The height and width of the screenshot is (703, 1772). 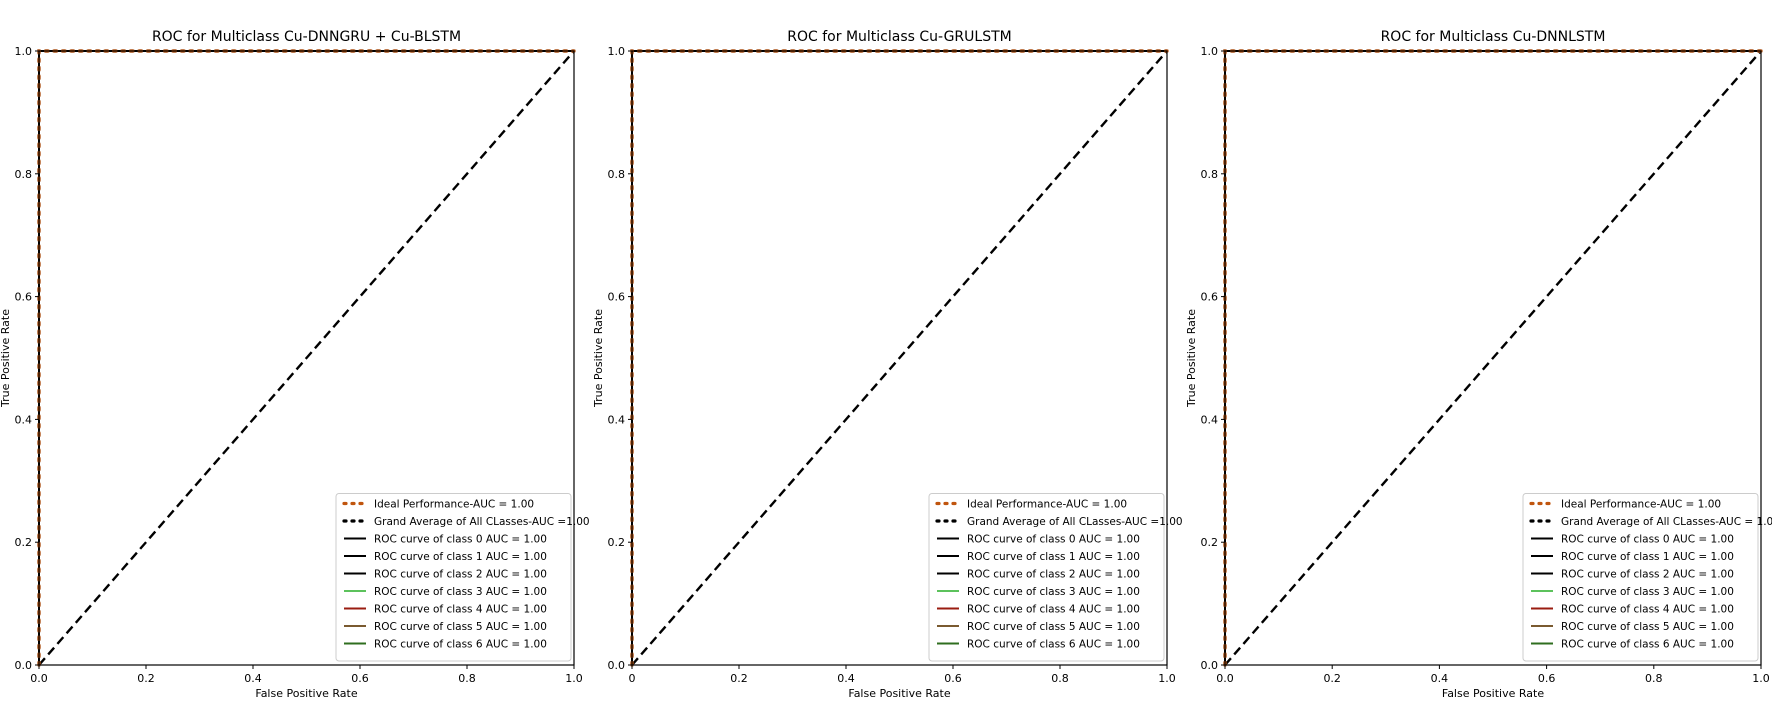 What do you see at coordinates (632, 678) in the screenshot?
I see `x-tick-label: 0` at bounding box center [632, 678].